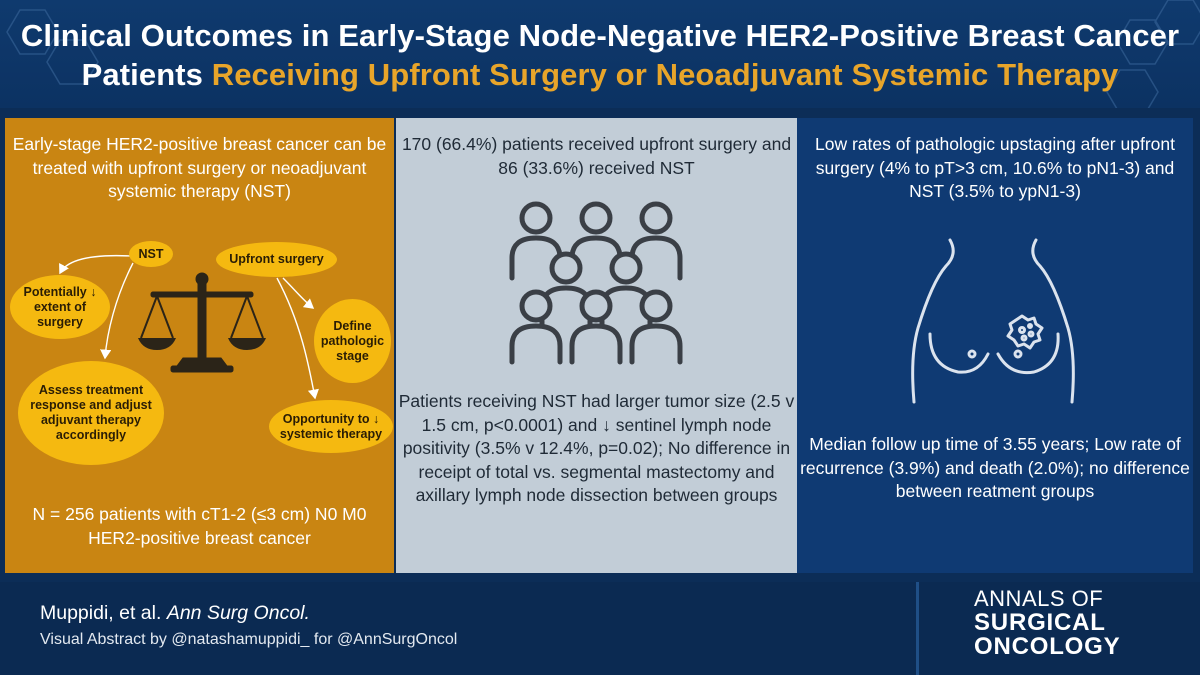  Describe the element at coordinates (917, 628) in the screenshot. I see `footer-divider` at that location.